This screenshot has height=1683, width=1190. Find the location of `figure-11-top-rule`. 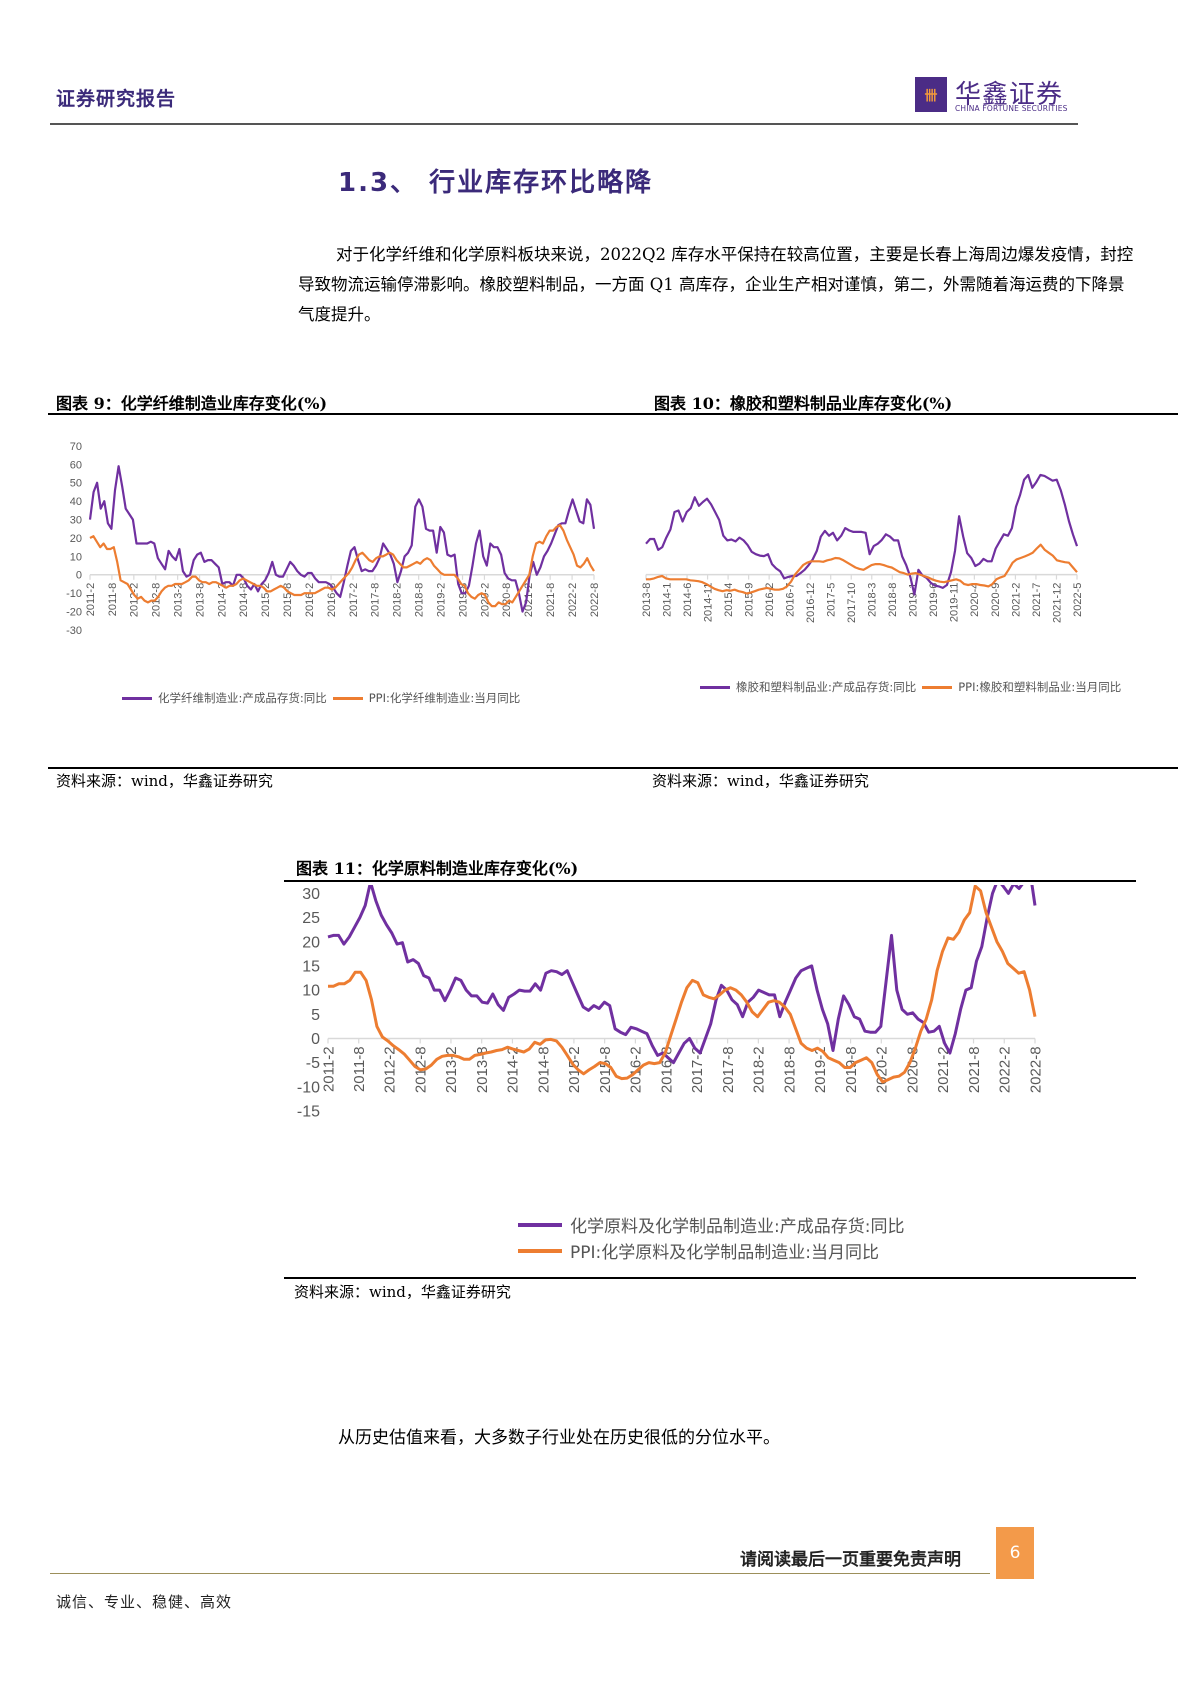

figure-11-top-rule is located at coordinates (710, 881).